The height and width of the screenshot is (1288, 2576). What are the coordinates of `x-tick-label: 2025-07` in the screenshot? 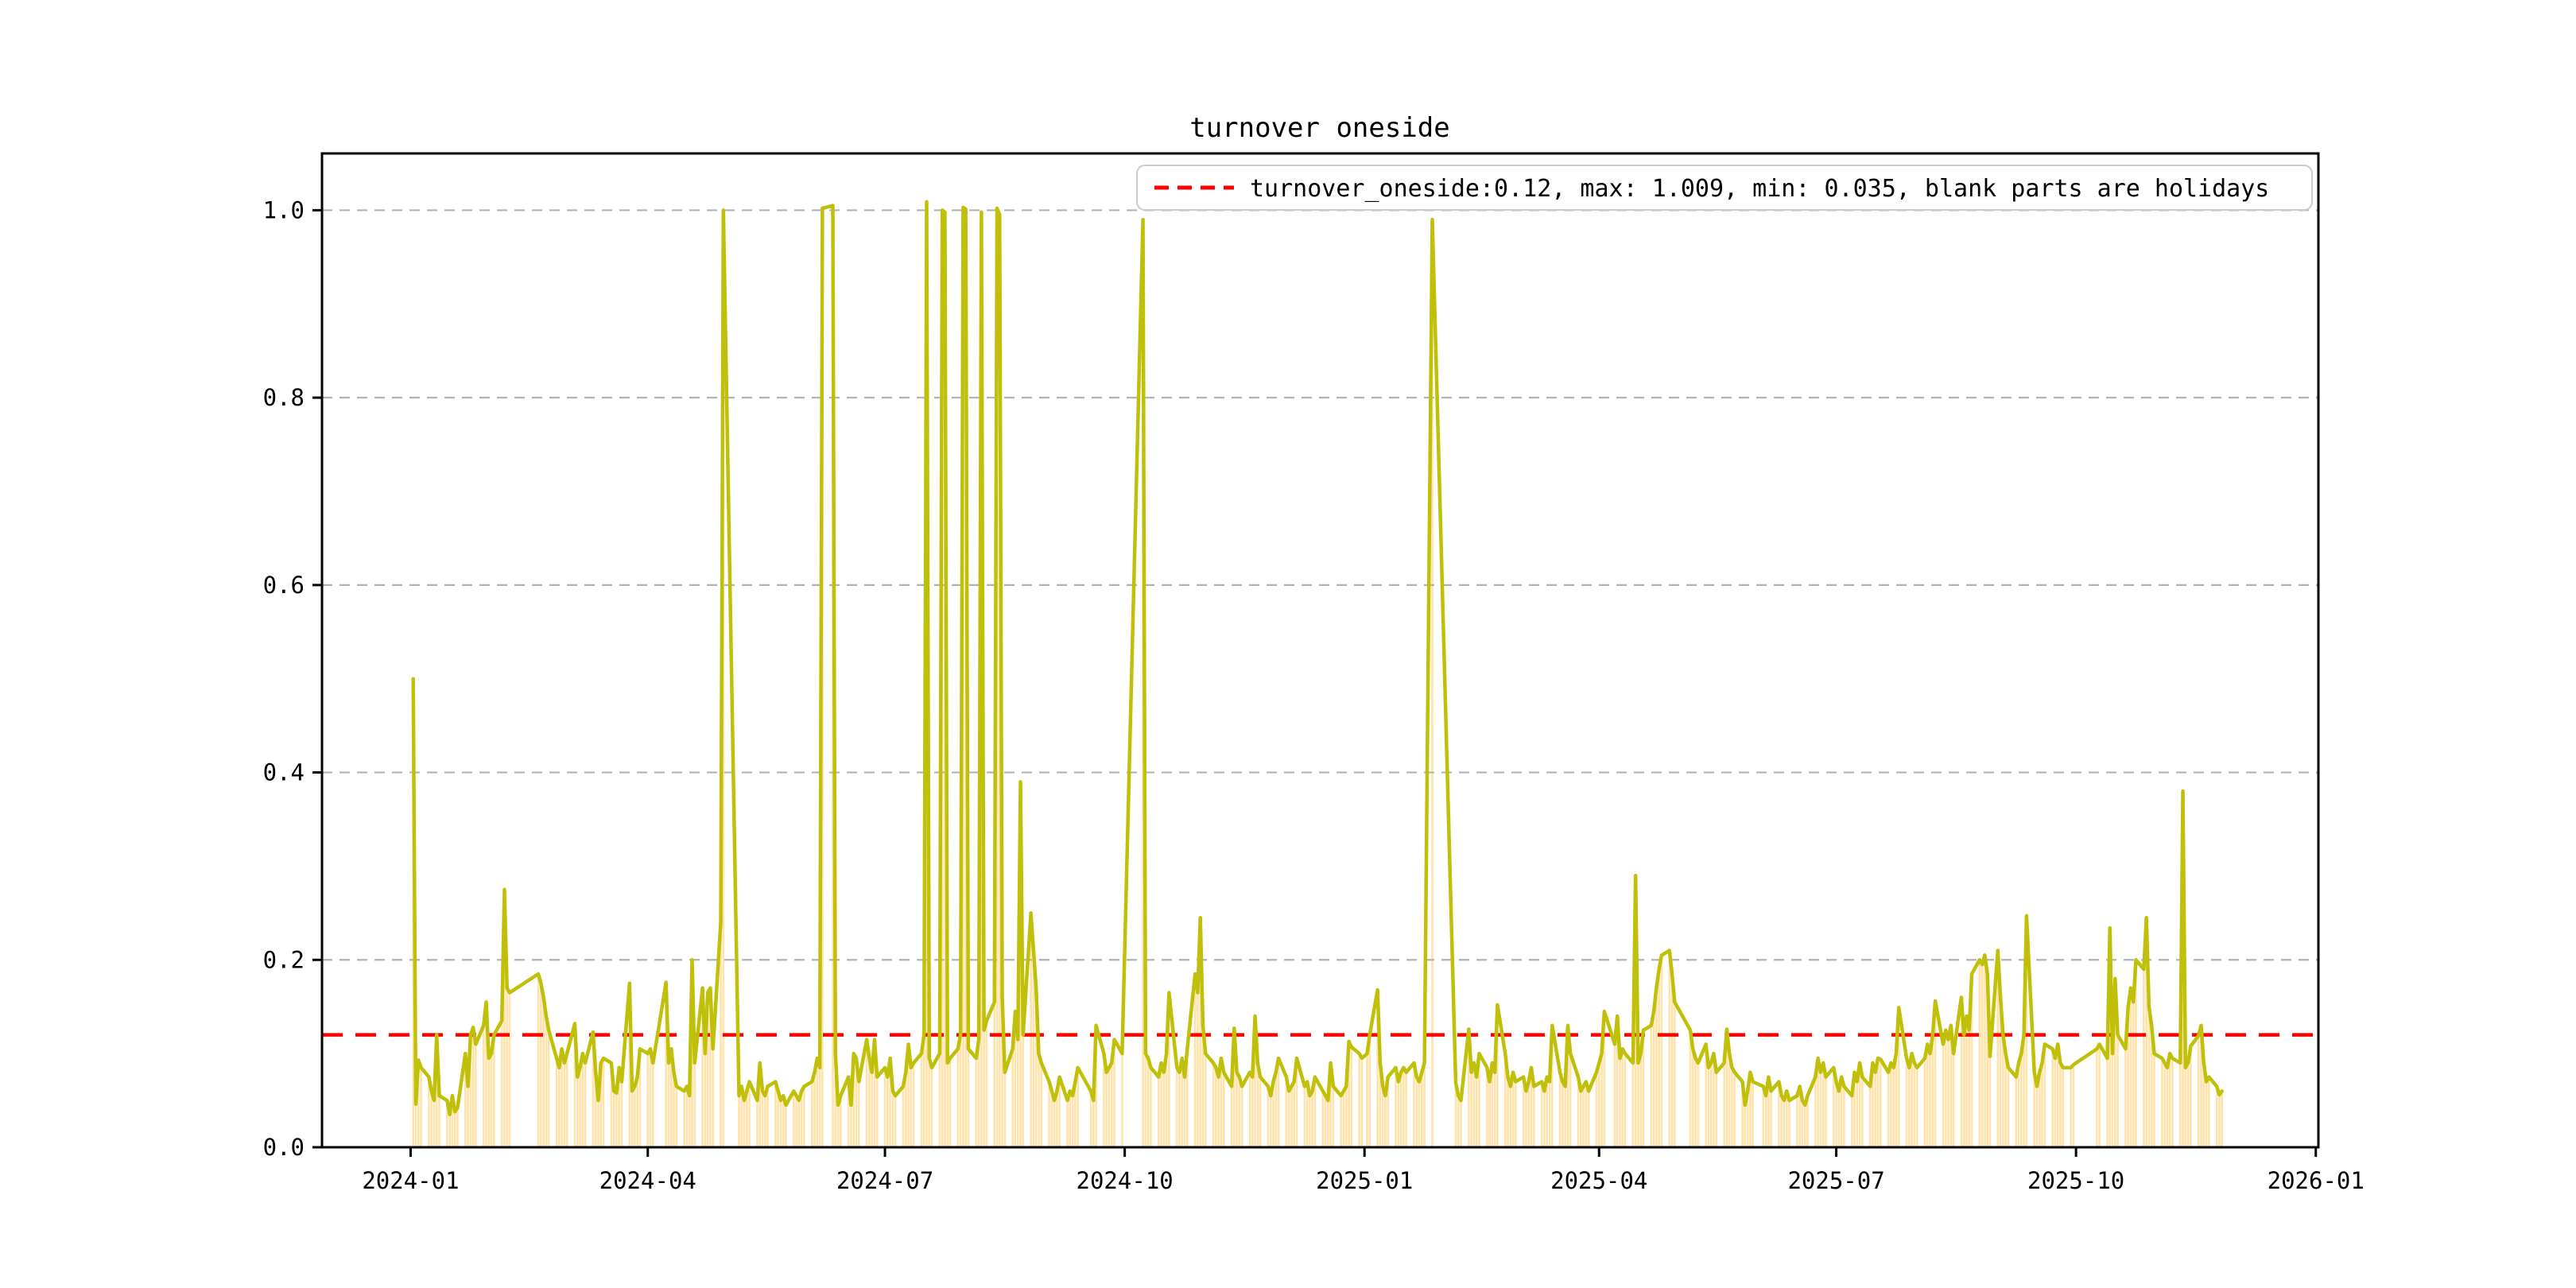 It's located at (1836, 1180).